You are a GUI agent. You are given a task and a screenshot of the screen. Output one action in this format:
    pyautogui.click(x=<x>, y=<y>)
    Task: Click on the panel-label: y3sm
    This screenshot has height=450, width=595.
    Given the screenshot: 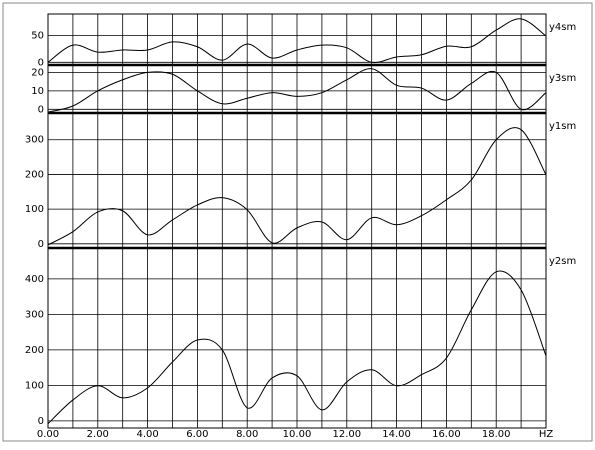 What is the action you would take?
    pyautogui.click(x=562, y=78)
    